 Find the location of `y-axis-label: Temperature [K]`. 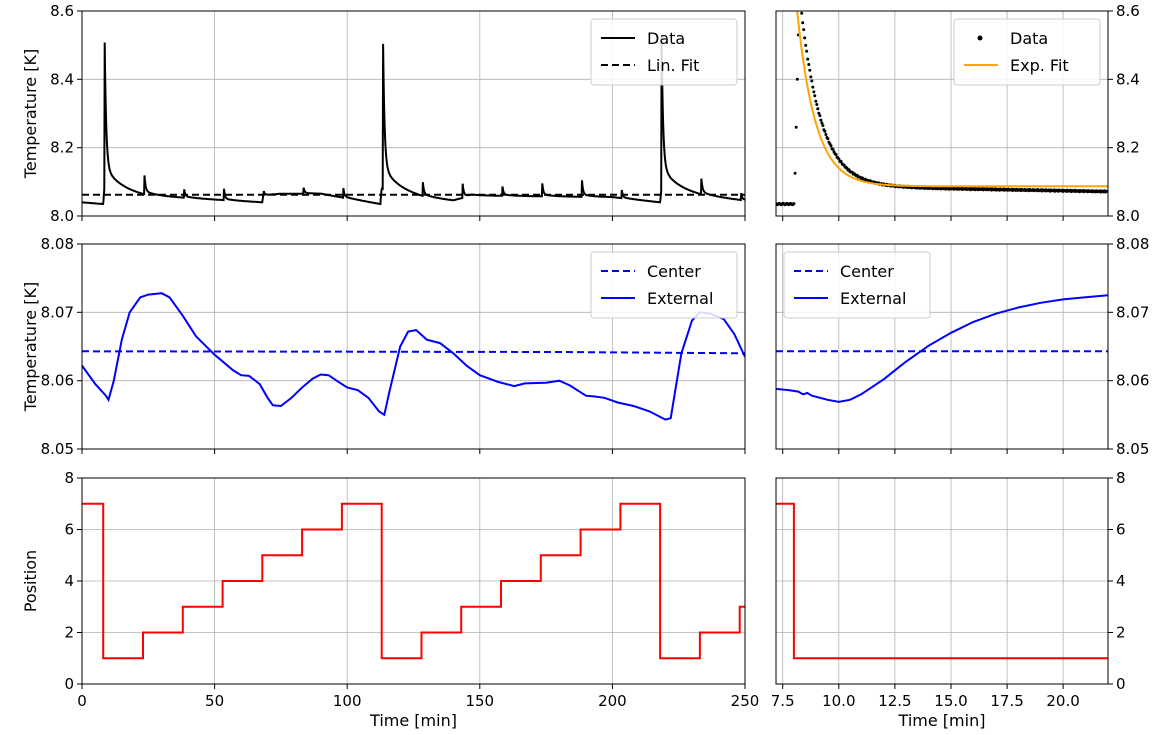

y-axis-label: Temperature [K] is located at coordinates (30, 114).